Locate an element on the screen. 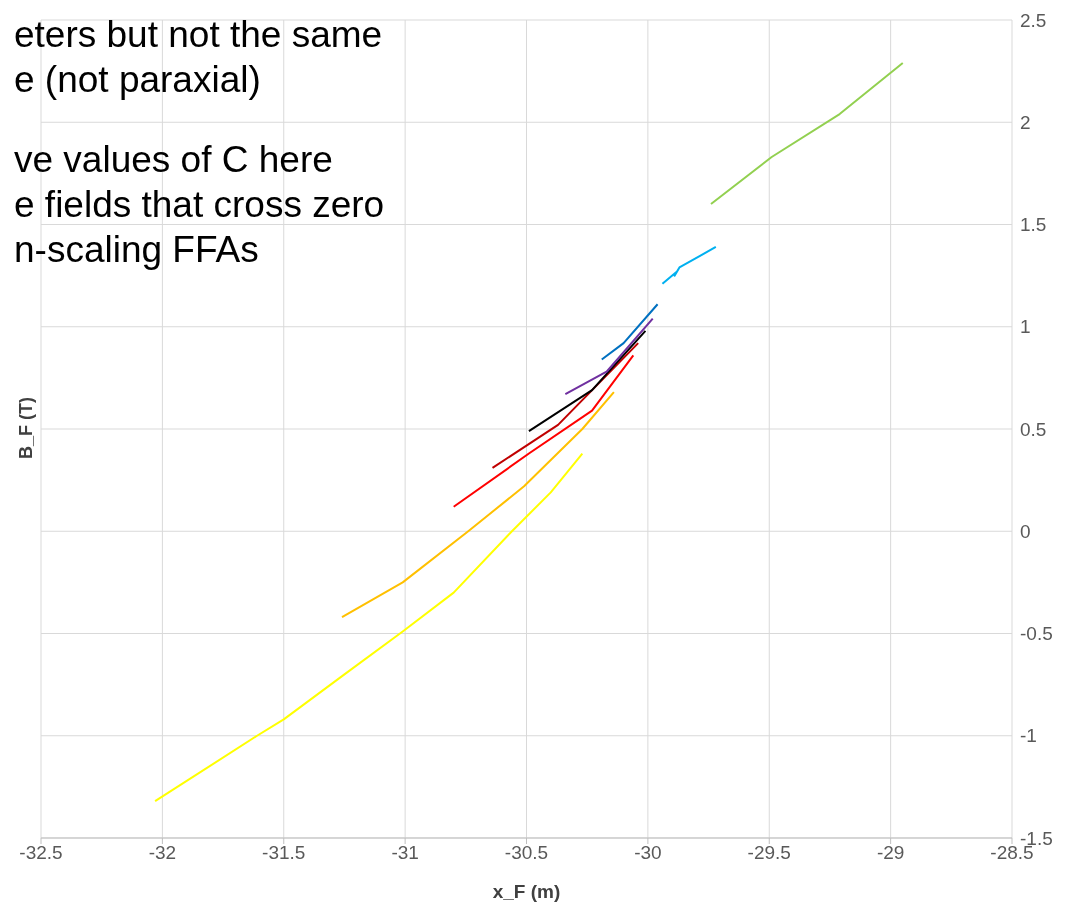 The height and width of the screenshot is (915, 1085). y-tick-label: 2 is located at coordinates (1025, 122).